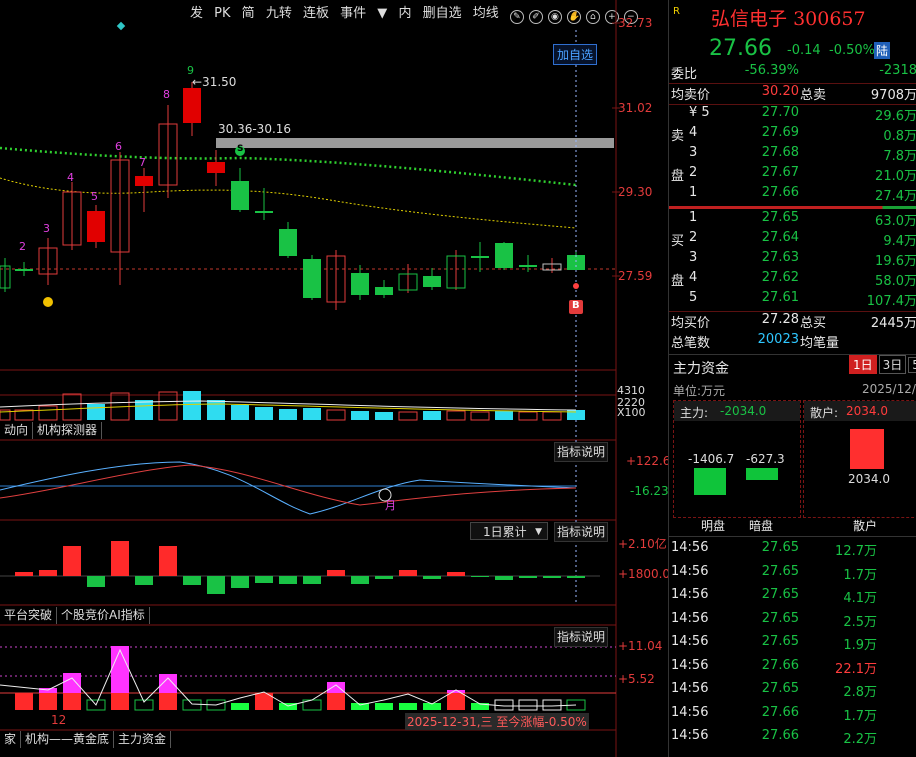  What do you see at coordinates (897, 70) in the screenshot?
I see `weibi-val: -2318` at bounding box center [897, 70].